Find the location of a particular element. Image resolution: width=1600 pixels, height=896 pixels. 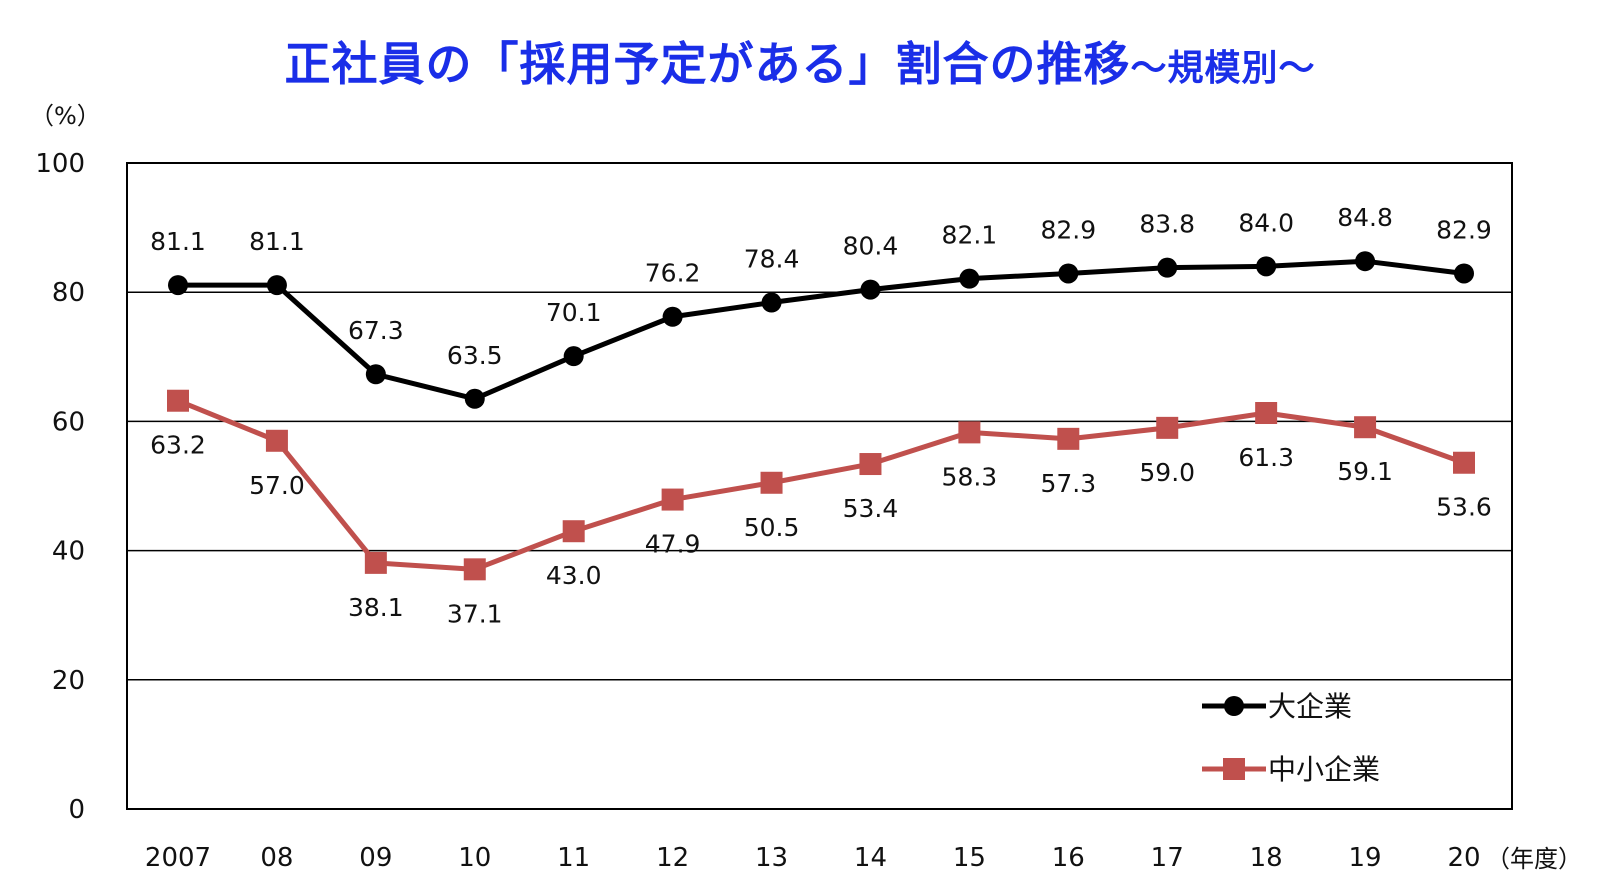

y-tick-label-40: 40 is located at coordinates (68, 552).